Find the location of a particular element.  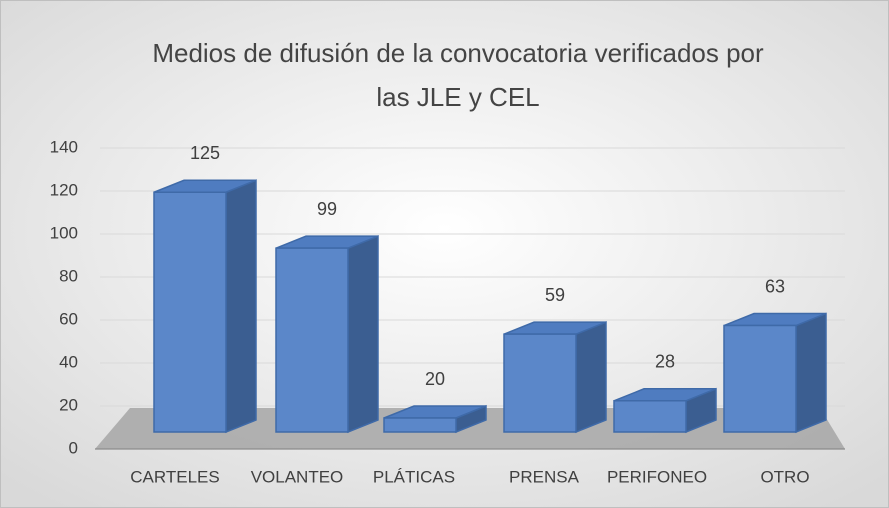

y-tick-label: 20 is located at coordinates (68, 404).